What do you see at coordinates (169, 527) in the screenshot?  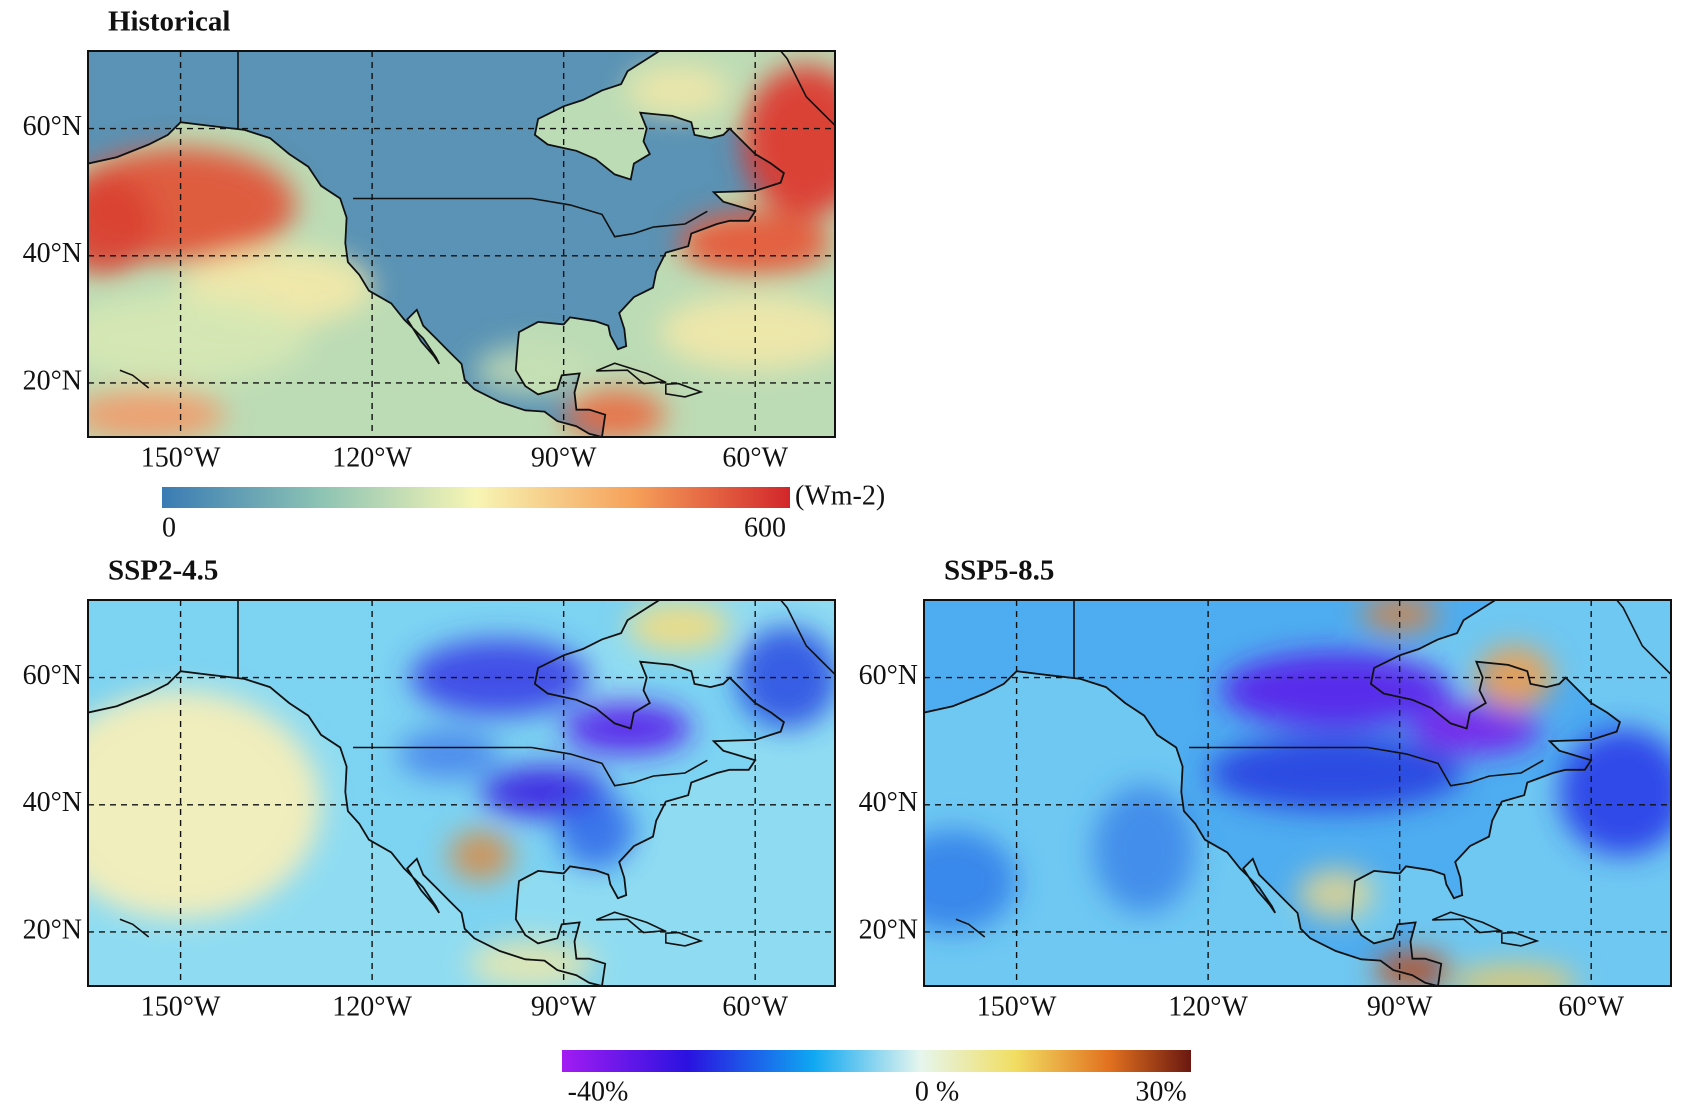 I see `colorbar-label: 0` at bounding box center [169, 527].